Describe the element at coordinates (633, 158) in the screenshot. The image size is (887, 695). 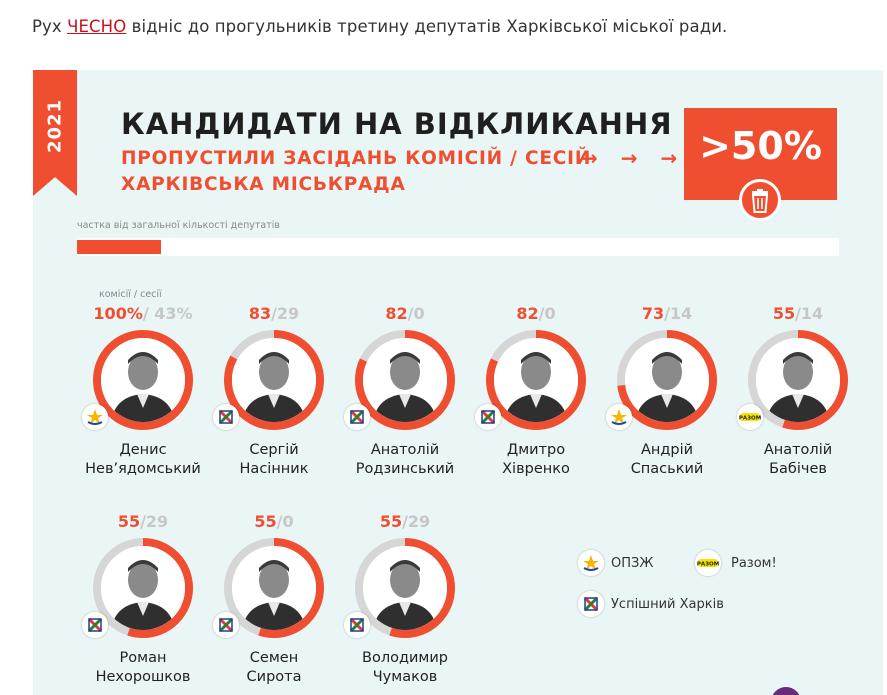
I see `arrow-right-icons: → → →` at that location.